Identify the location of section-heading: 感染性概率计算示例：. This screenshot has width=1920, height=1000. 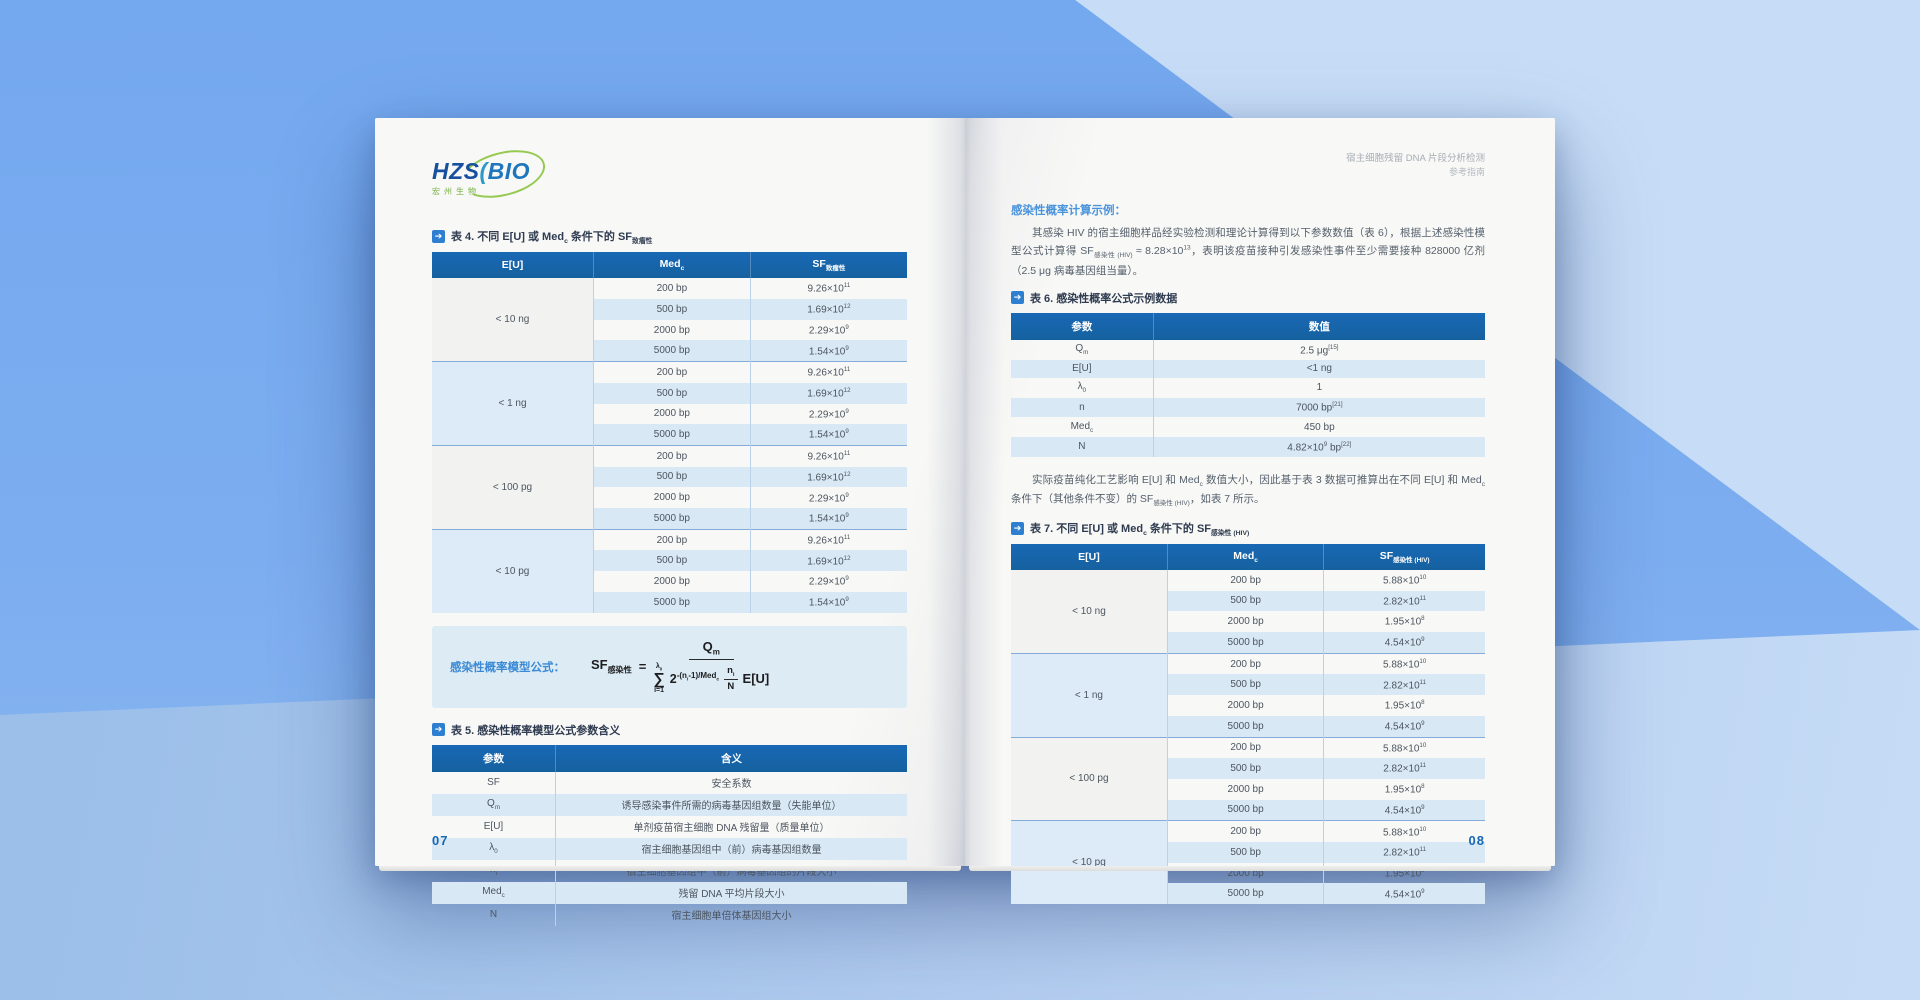
(1068, 210).